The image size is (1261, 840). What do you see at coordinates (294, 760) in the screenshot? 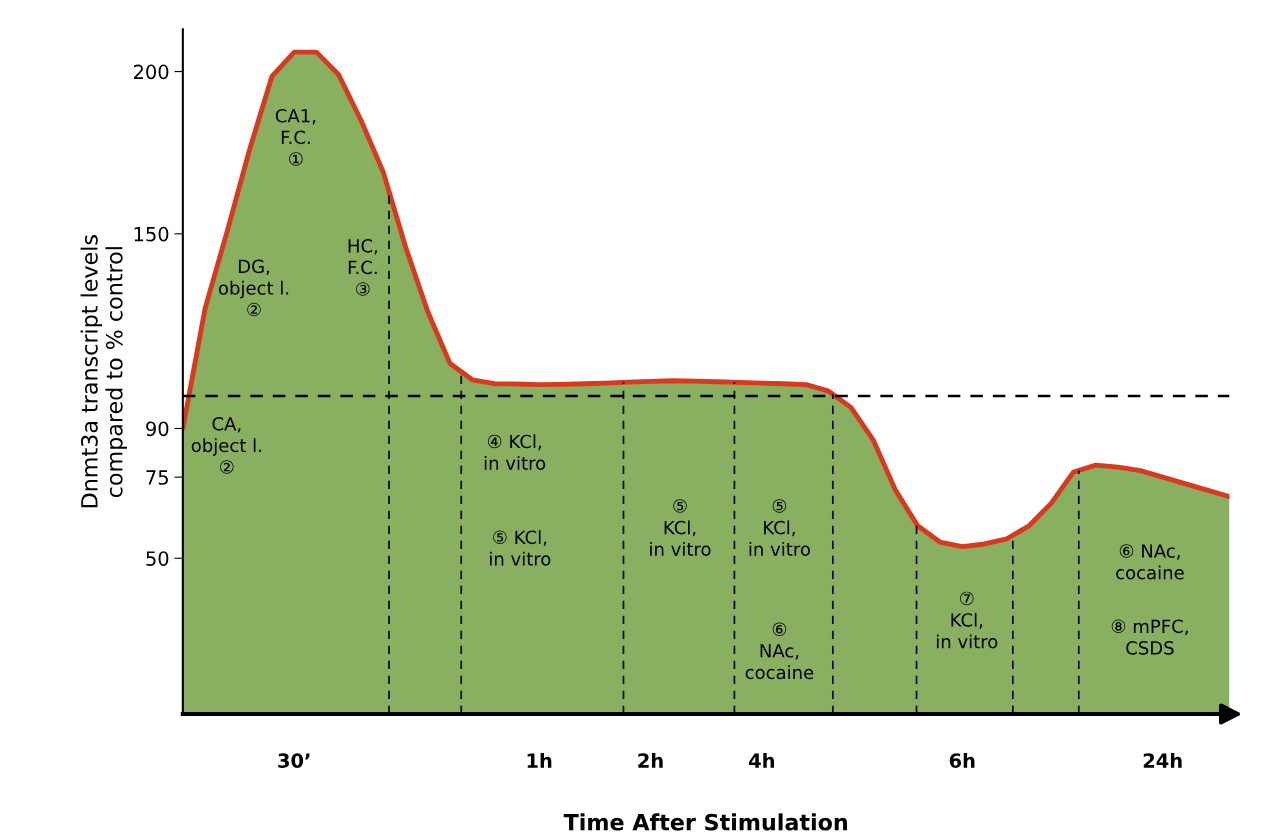
I see `x-tick-label: 30’` at bounding box center [294, 760].